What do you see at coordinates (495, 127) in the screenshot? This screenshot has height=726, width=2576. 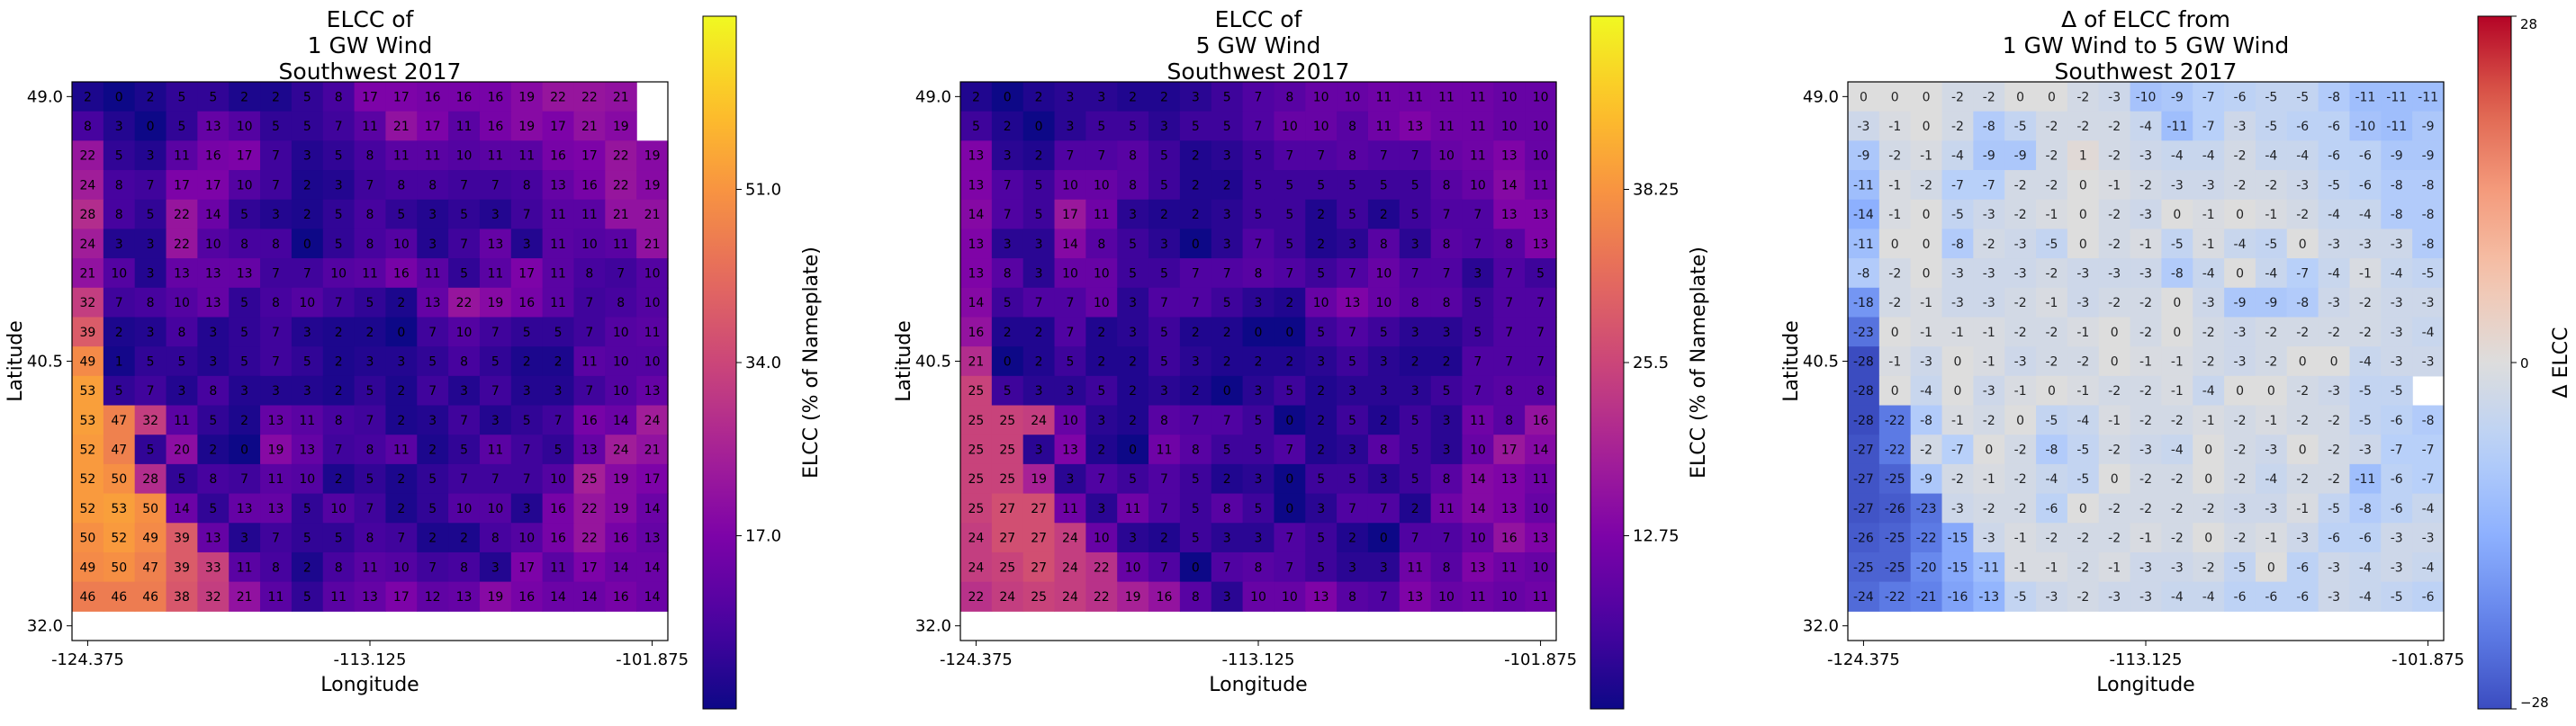 I see `cell-value-label: 16` at bounding box center [495, 127].